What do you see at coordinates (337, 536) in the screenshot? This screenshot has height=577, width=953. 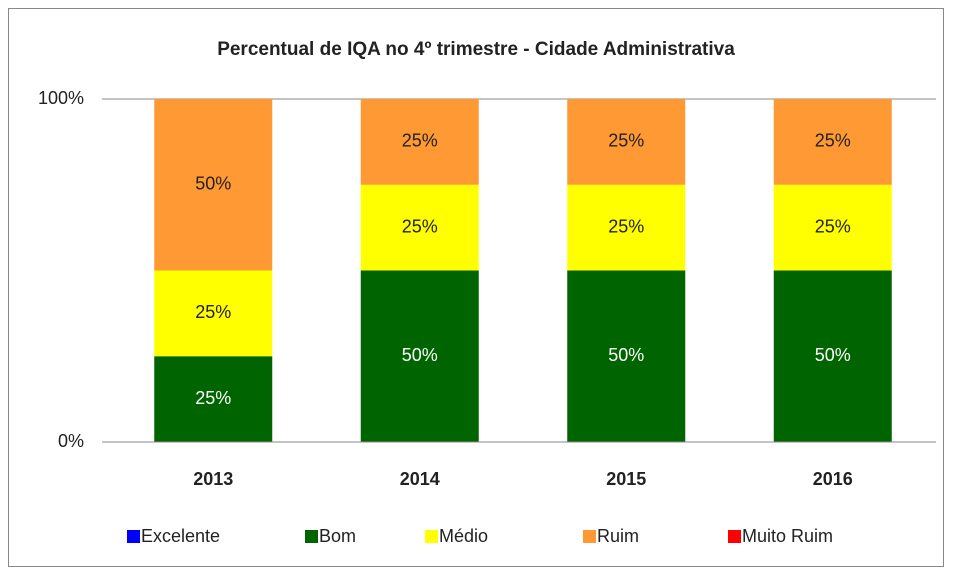 I see `legend-label: Bom` at bounding box center [337, 536].